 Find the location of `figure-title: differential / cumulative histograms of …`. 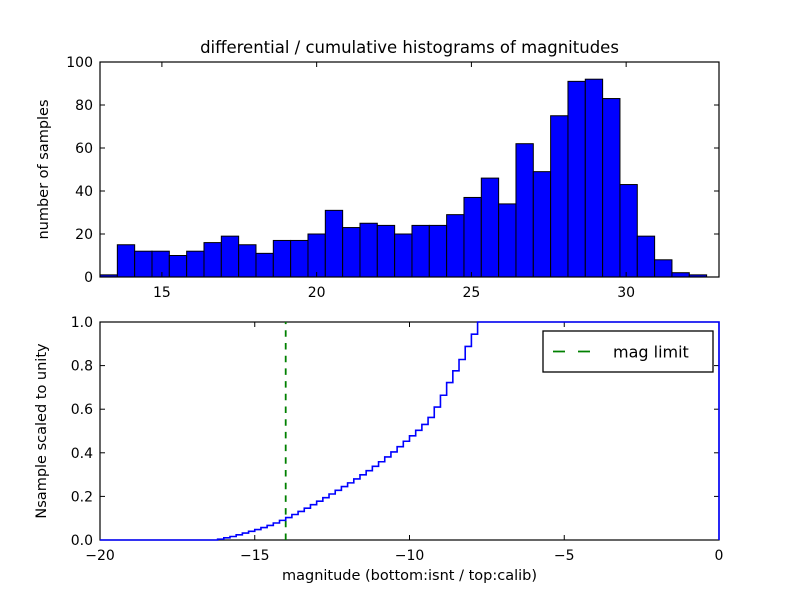

figure-title: differential / cumulative histograms of … is located at coordinates (409, 47).